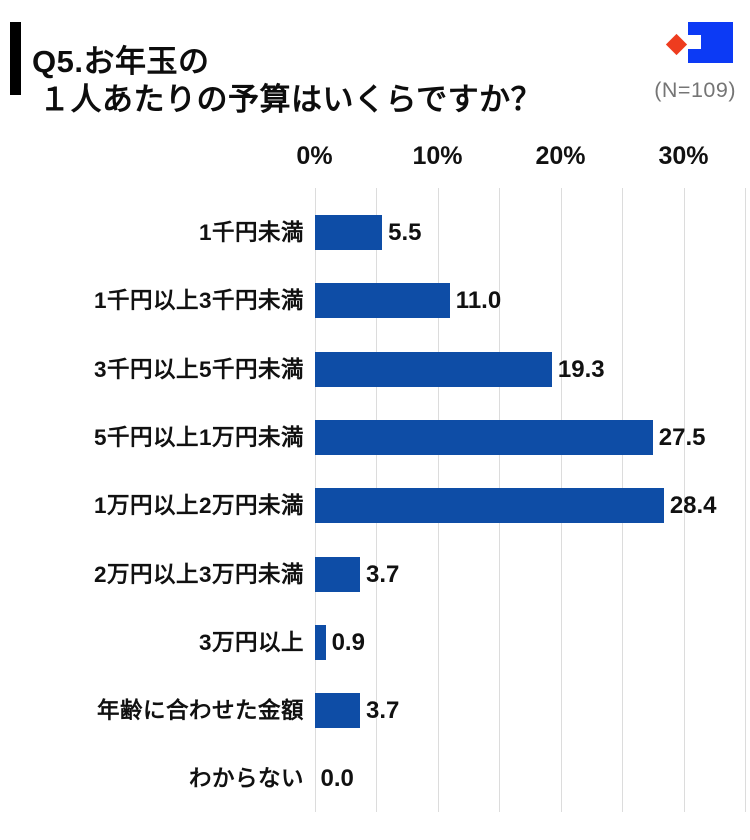 The height and width of the screenshot is (840, 750). Describe the element at coordinates (314, 156) in the screenshot. I see `x-tick-label: 0%` at that location.